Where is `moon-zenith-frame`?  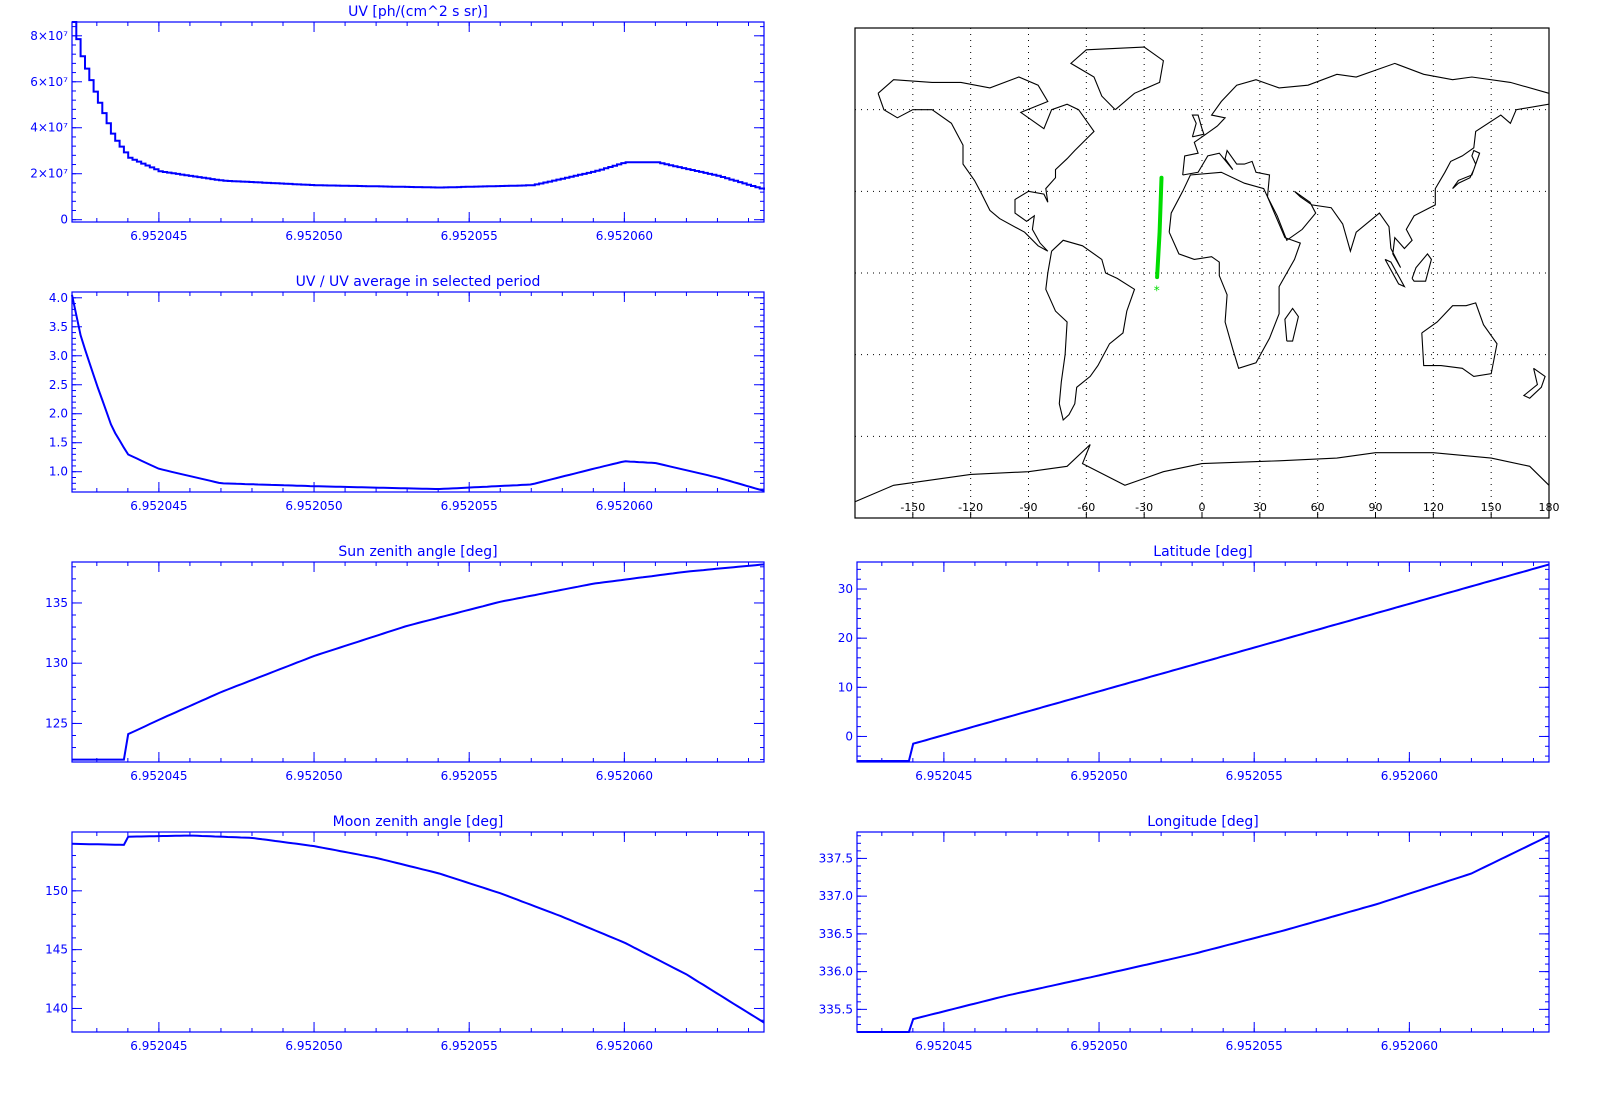 moon-zenith-frame is located at coordinates (418, 932).